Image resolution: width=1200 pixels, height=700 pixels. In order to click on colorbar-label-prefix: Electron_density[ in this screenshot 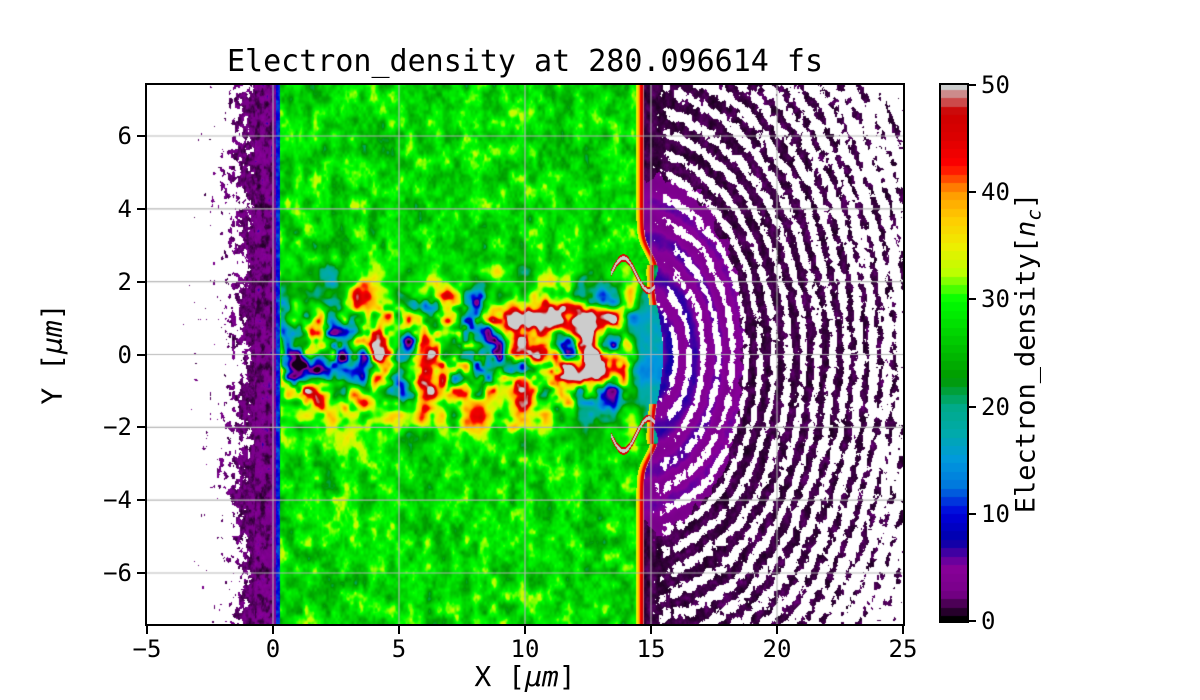, I will do `click(1026, 375)`.